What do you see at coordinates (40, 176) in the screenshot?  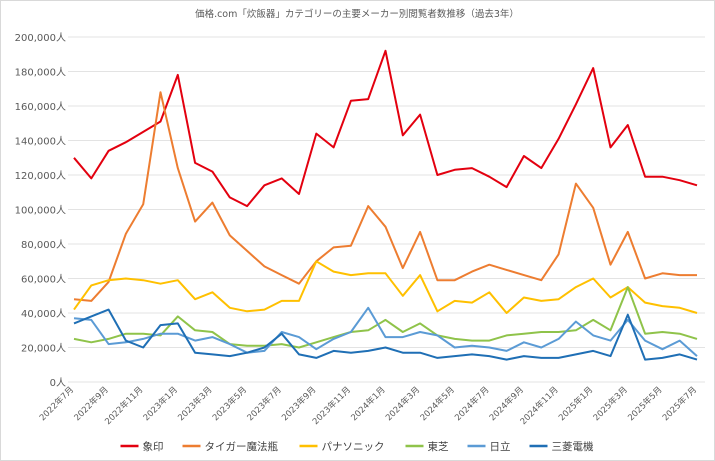 I see `y-tick-label: 120,000人` at bounding box center [40, 176].